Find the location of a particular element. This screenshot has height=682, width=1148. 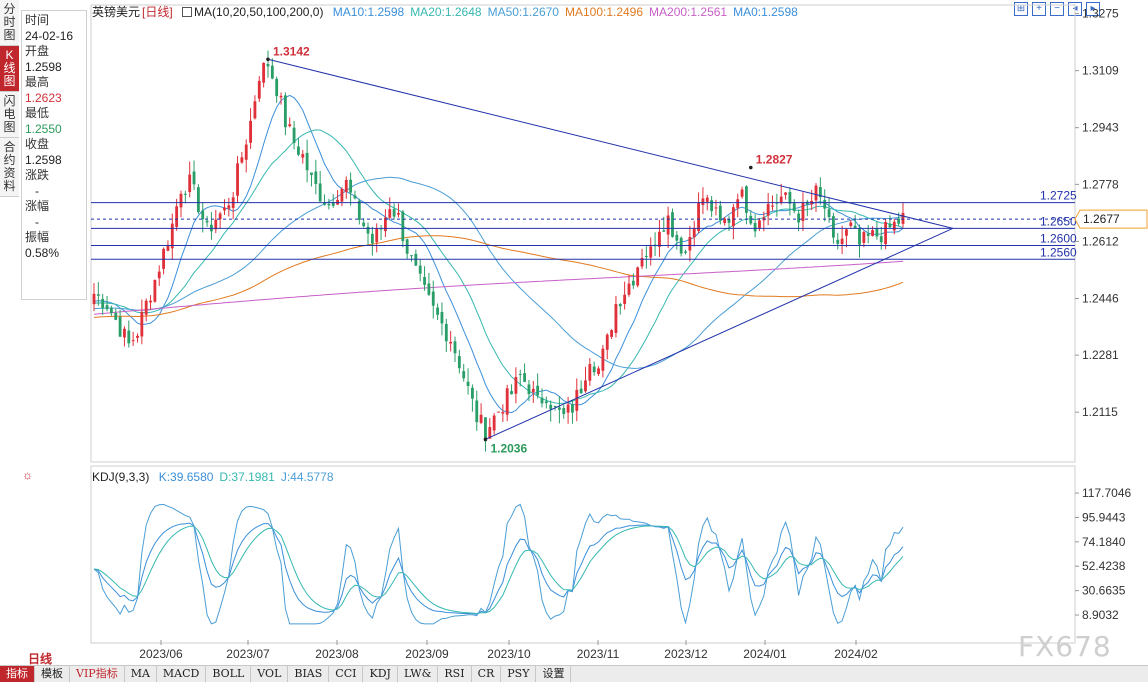

kdj-value-2: J:44.5778 is located at coordinates (307, 477).